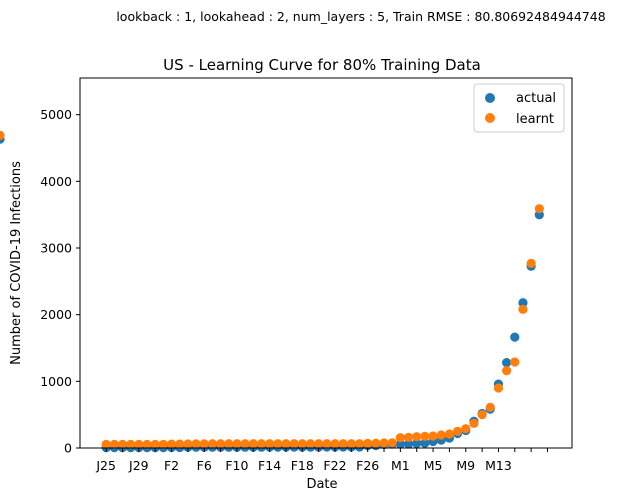 The width and height of the screenshot is (644, 501). What do you see at coordinates (400, 465) in the screenshot?
I see `x-tick-label: M1` at bounding box center [400, 465].